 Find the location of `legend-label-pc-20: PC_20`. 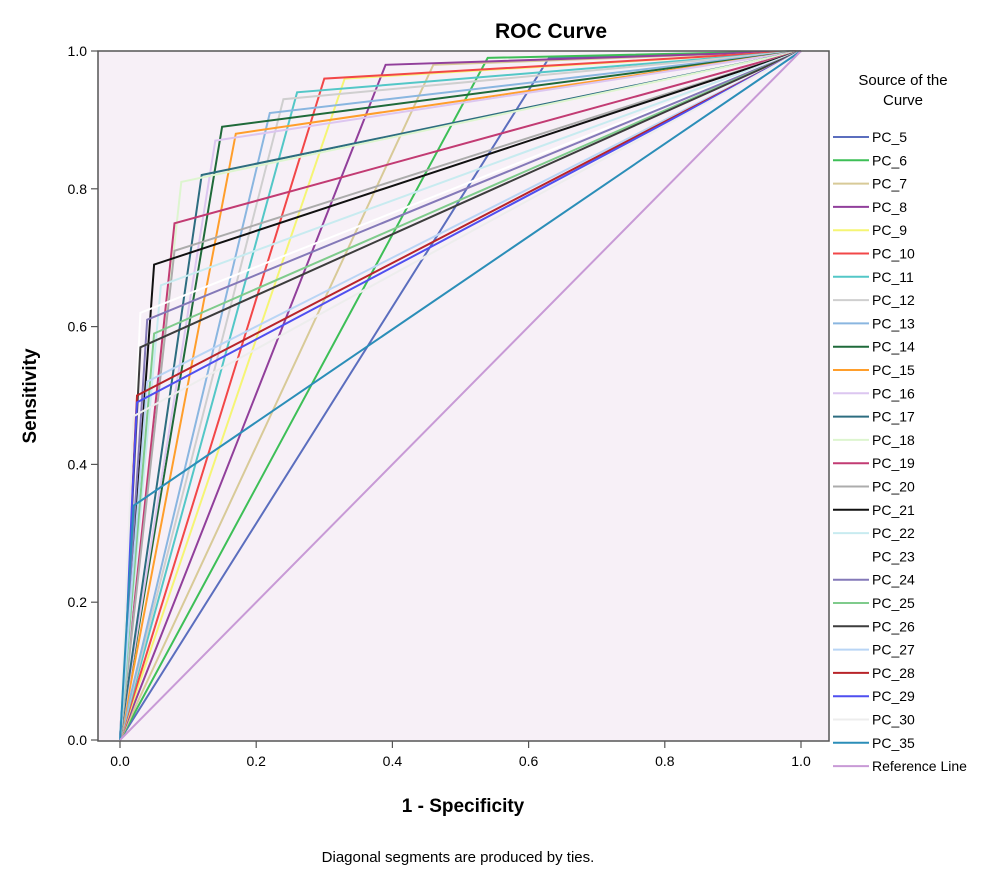

legend-label-pc-20: PC_20 is located at coordinates (893, 487).